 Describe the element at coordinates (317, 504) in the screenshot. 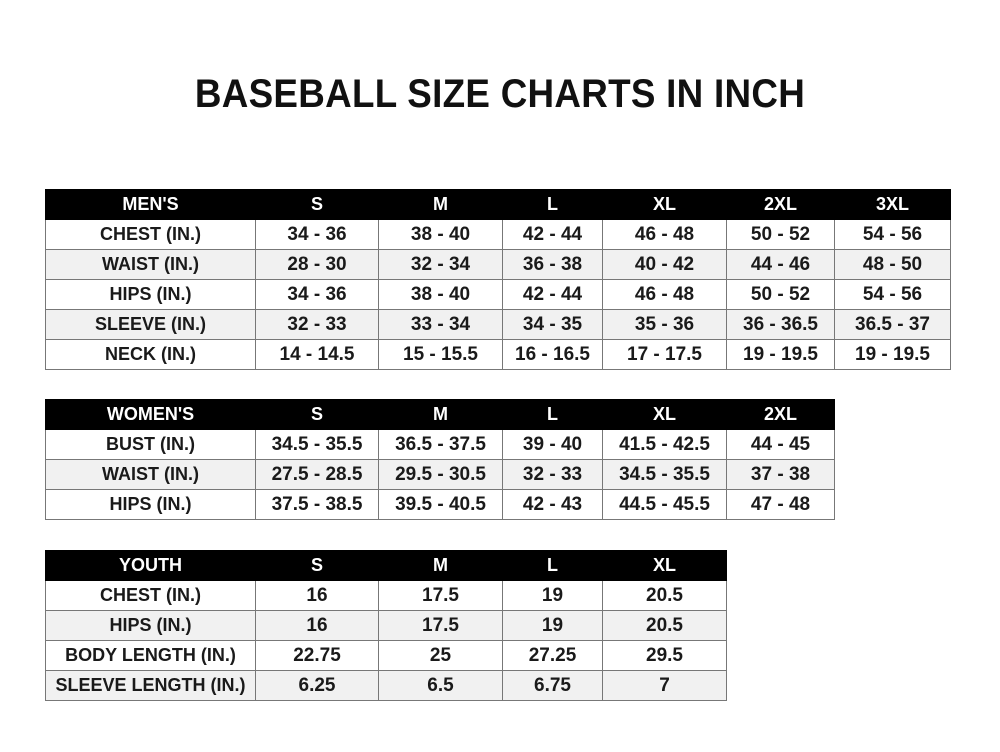

I see `size-value-cell: 37.5 - 38.5` at that location.